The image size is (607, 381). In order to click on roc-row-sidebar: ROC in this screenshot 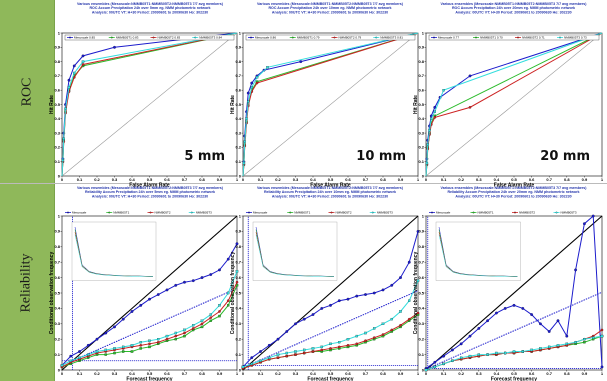, I will do `click(27, 91)`.